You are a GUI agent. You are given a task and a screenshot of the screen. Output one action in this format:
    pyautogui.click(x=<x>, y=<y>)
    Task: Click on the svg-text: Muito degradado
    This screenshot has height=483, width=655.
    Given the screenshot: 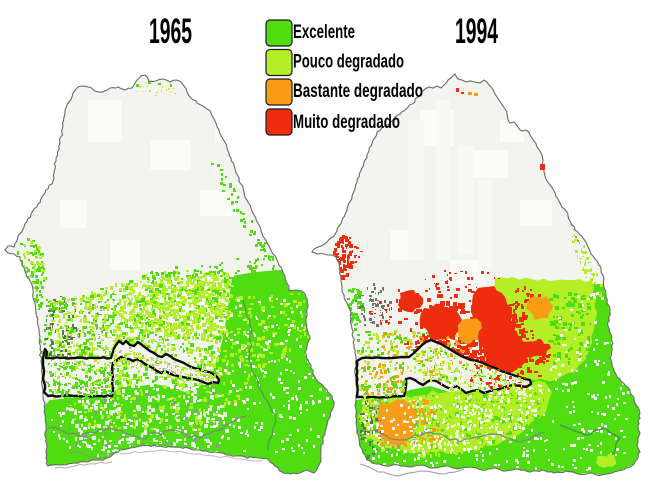 What is the action you would take?
    pyautogui.click(x=346, y=122)
    